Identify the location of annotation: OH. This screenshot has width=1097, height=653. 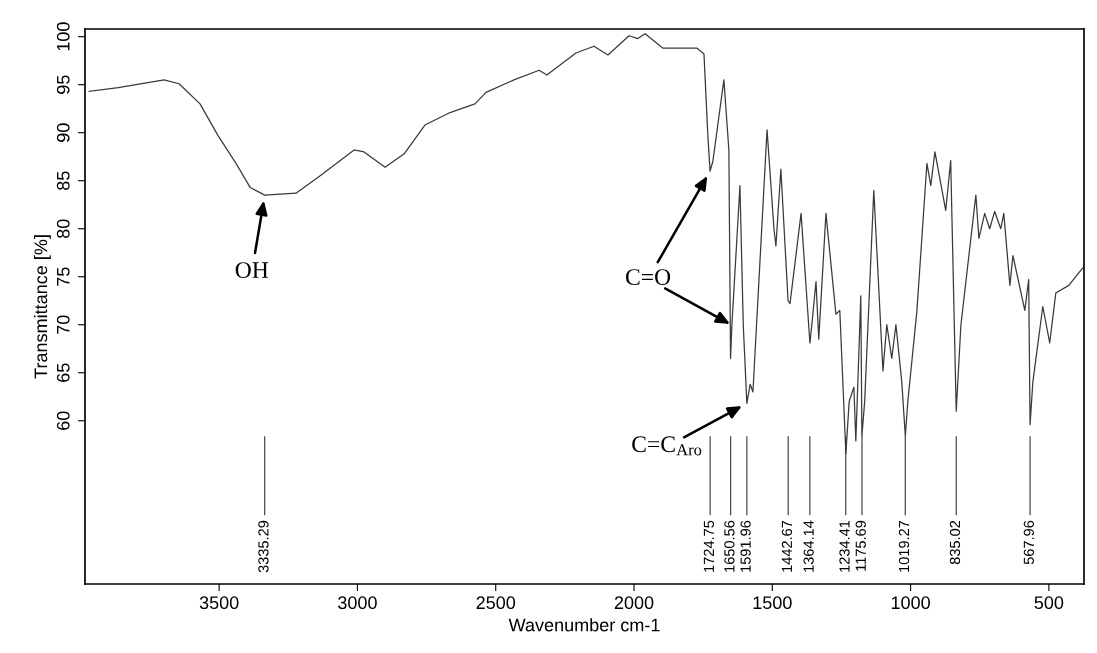
(252, 270).